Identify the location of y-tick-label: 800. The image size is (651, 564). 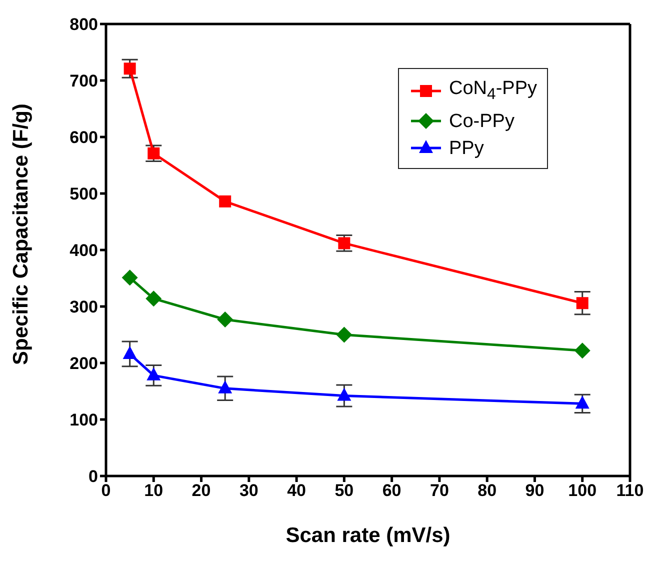
(84, 24).